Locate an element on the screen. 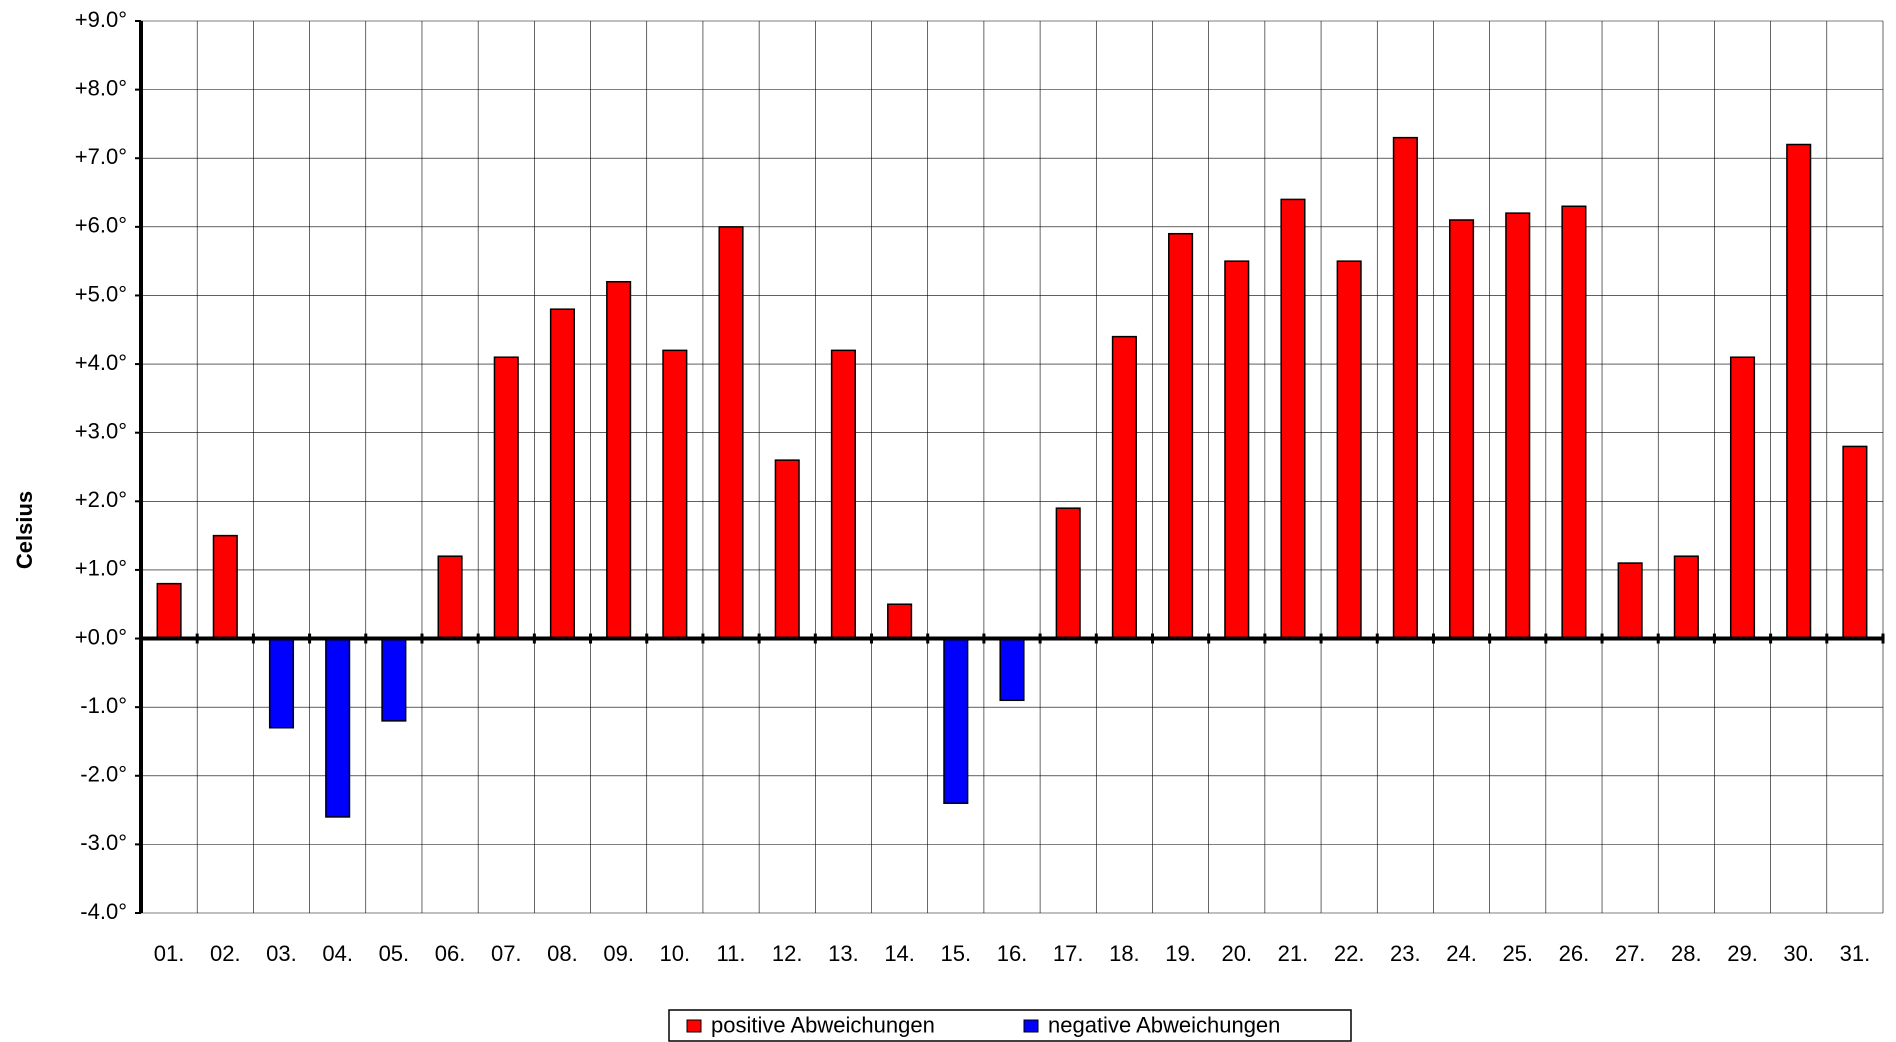 The width and height of the screenshot is (1896, 1042). x-tick-label: 23. is located at coordinates (1405, 953).